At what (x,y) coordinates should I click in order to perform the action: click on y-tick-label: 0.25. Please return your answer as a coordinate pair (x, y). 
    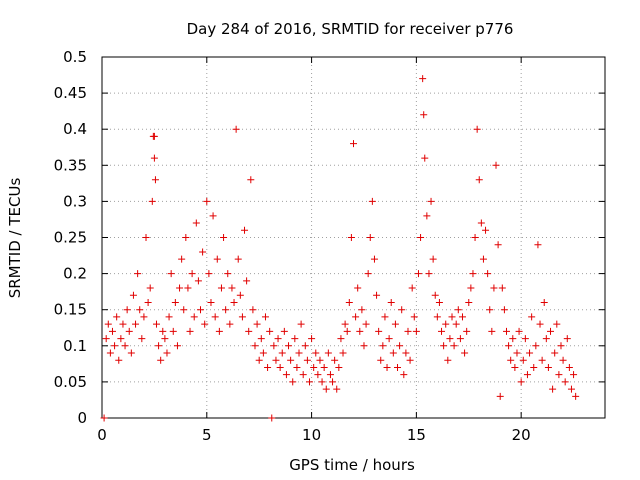
    Looking at the image, I should click on (70, 238).